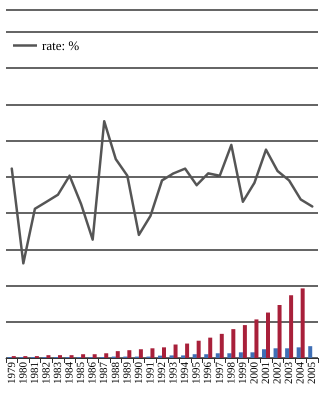 This screenshot has width=324, height=400. What do you see at coordinates (81, 373) in the screenshot?
I see `x-tick-label: 1985` at bounding box center [81, 373].